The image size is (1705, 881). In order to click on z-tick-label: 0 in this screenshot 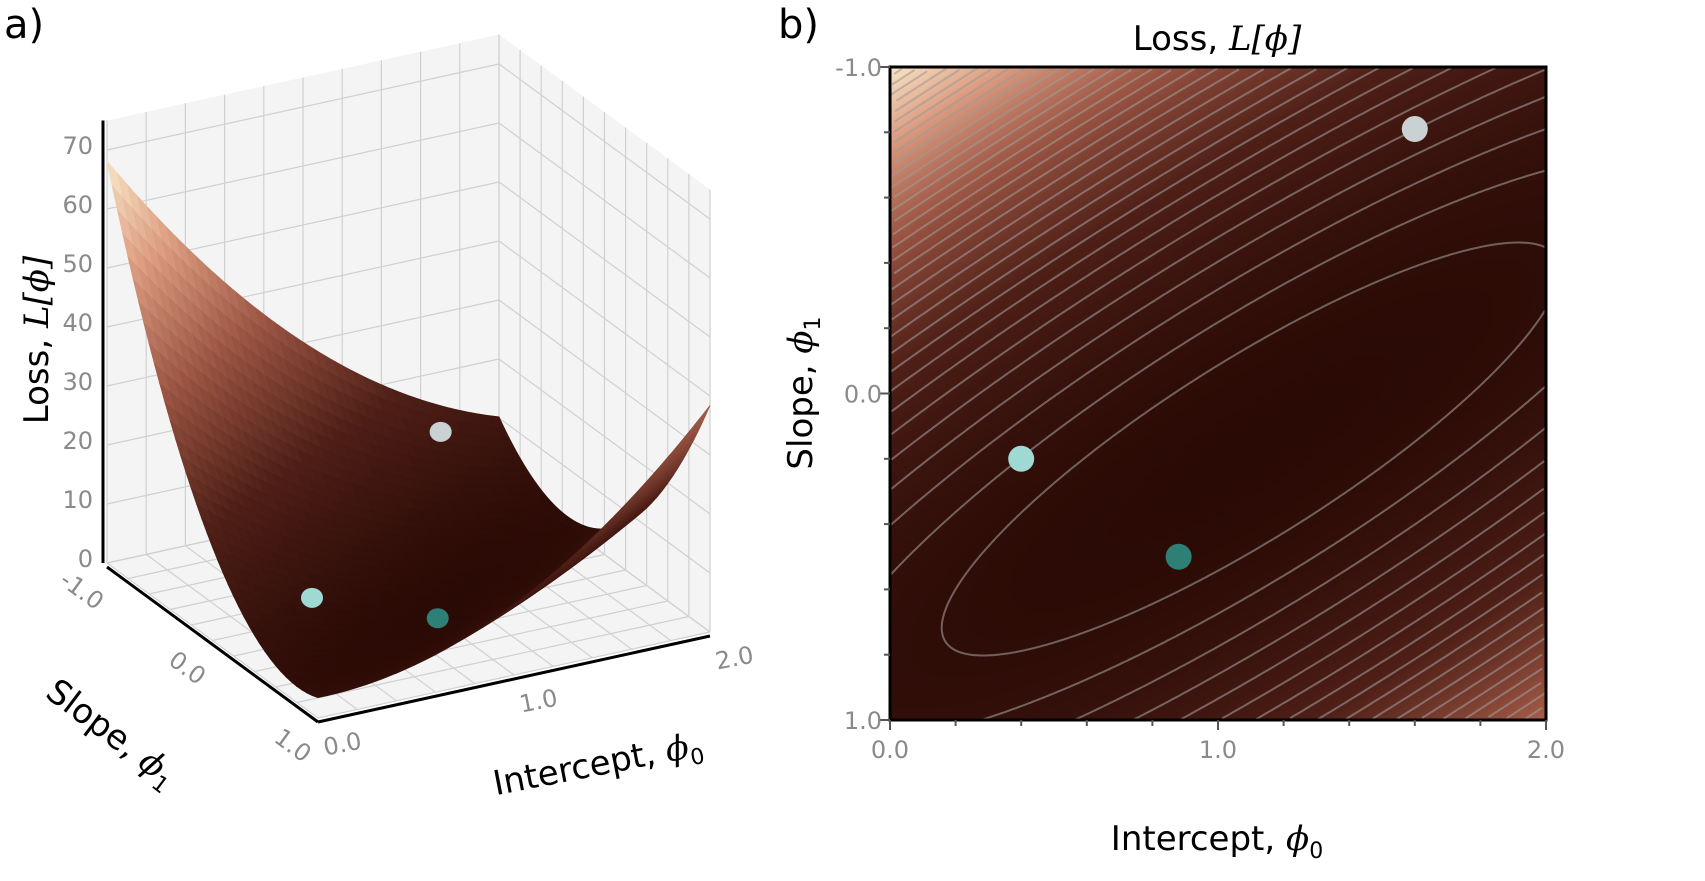, I will do `click(85, 559)`.